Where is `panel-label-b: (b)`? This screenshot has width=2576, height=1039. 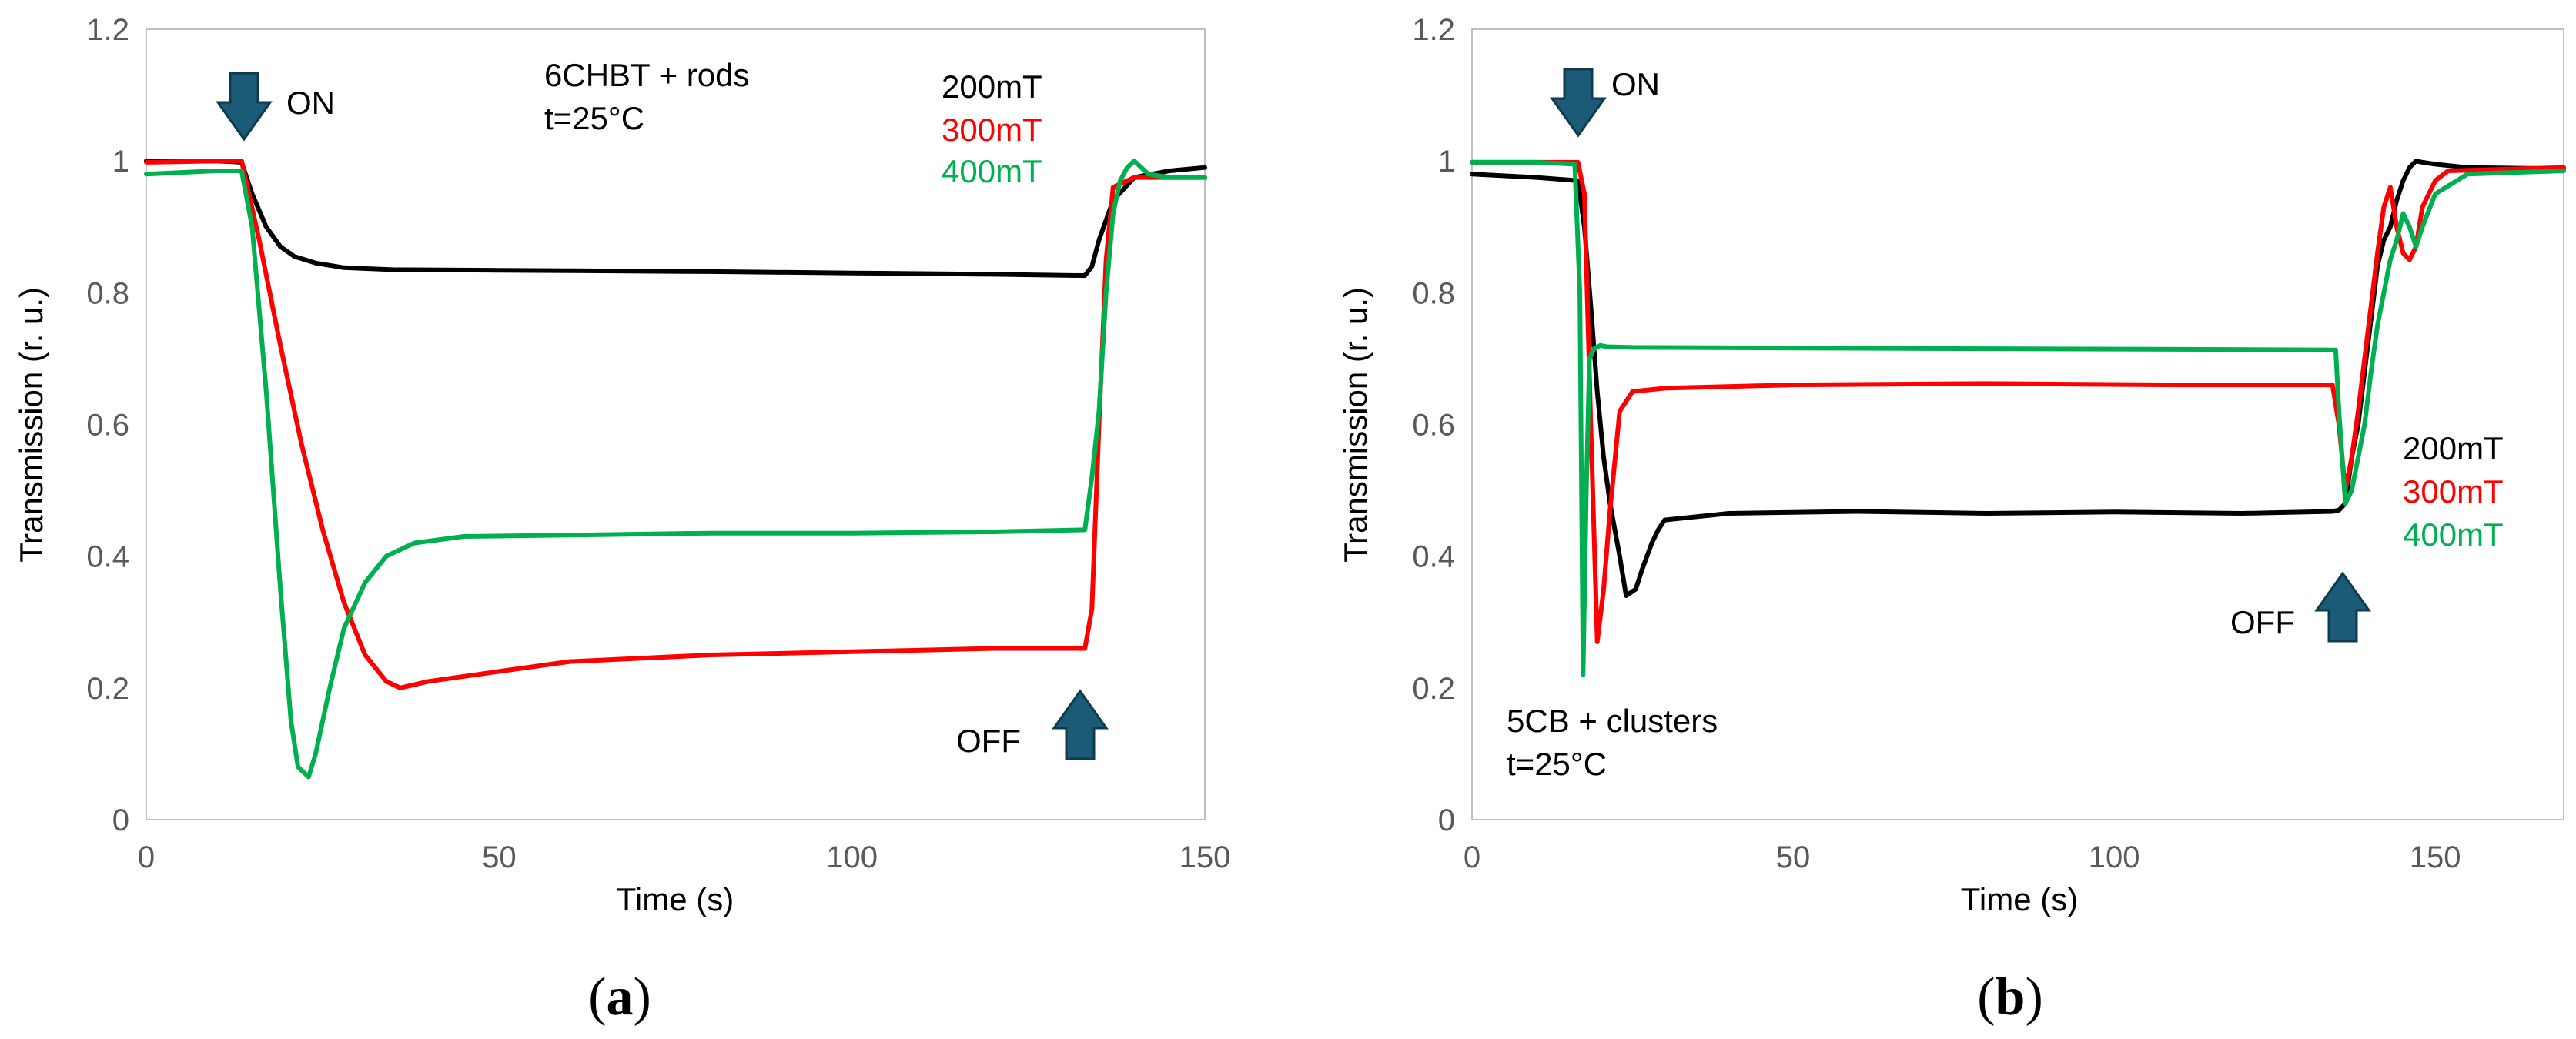
panel-label-b: (b) is located at coordinates (2010, 997).